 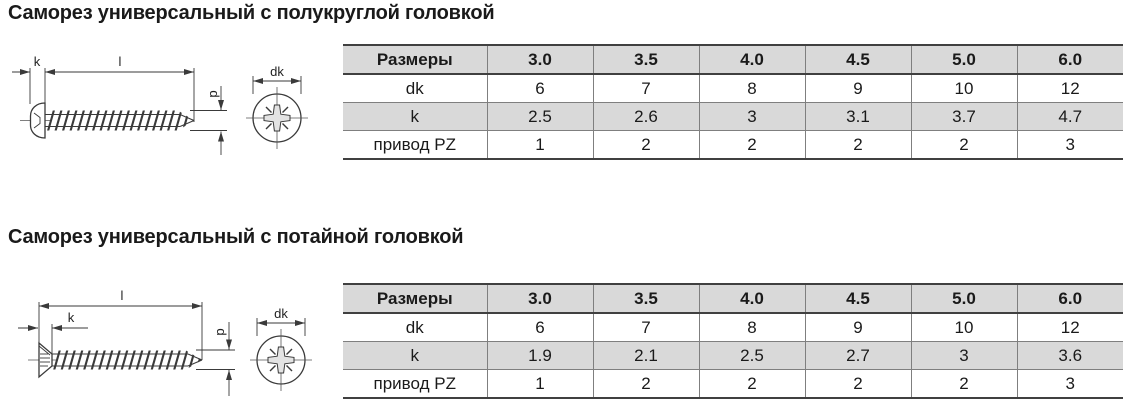 I want to click on screw-head-side, so click(x=37, y=120).